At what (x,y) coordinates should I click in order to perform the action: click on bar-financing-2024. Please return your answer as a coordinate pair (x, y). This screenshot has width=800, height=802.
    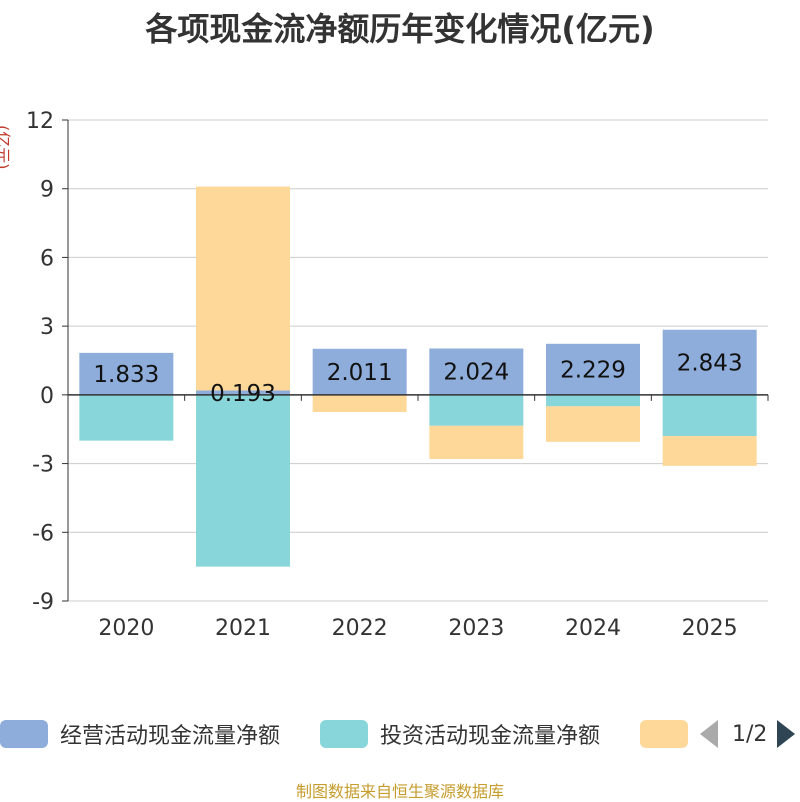
    Looking at the image, I should click on (593, 424).